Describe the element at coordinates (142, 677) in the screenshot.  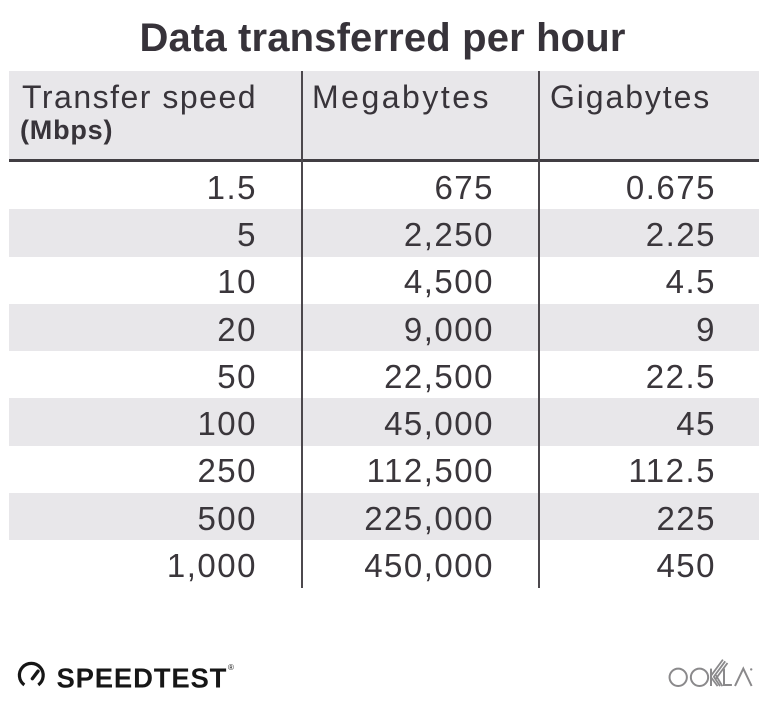
I see `svg-text: SPEEDTEST` at that location.